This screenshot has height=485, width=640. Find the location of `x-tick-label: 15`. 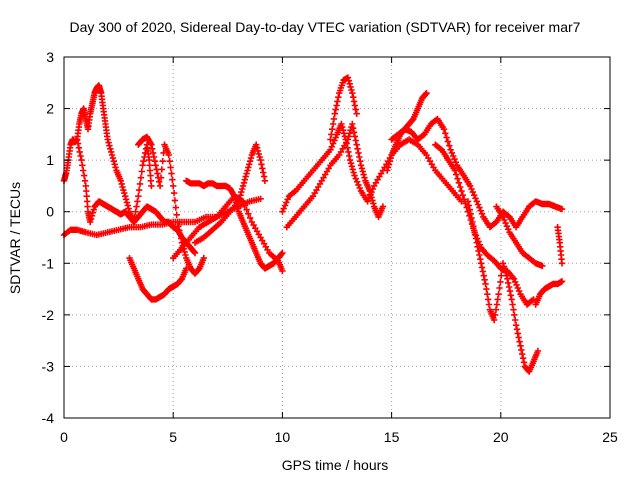

x-tick-label: 15 is located at coordinates (392, 437).